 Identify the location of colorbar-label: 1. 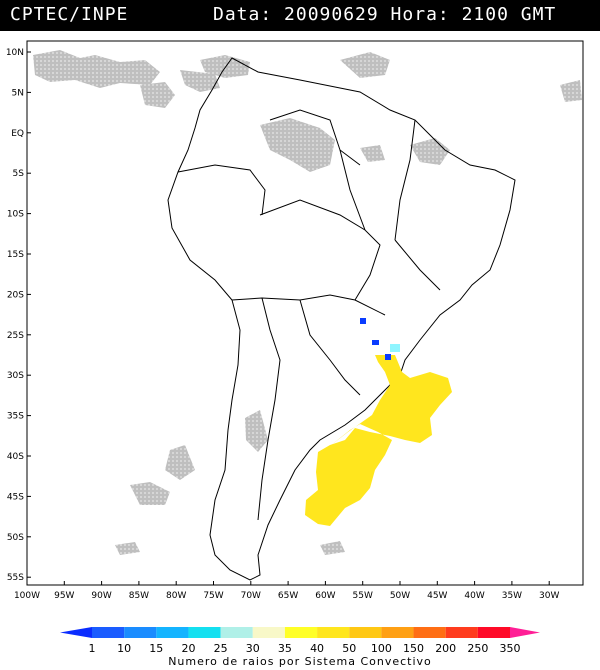
(92, 648).